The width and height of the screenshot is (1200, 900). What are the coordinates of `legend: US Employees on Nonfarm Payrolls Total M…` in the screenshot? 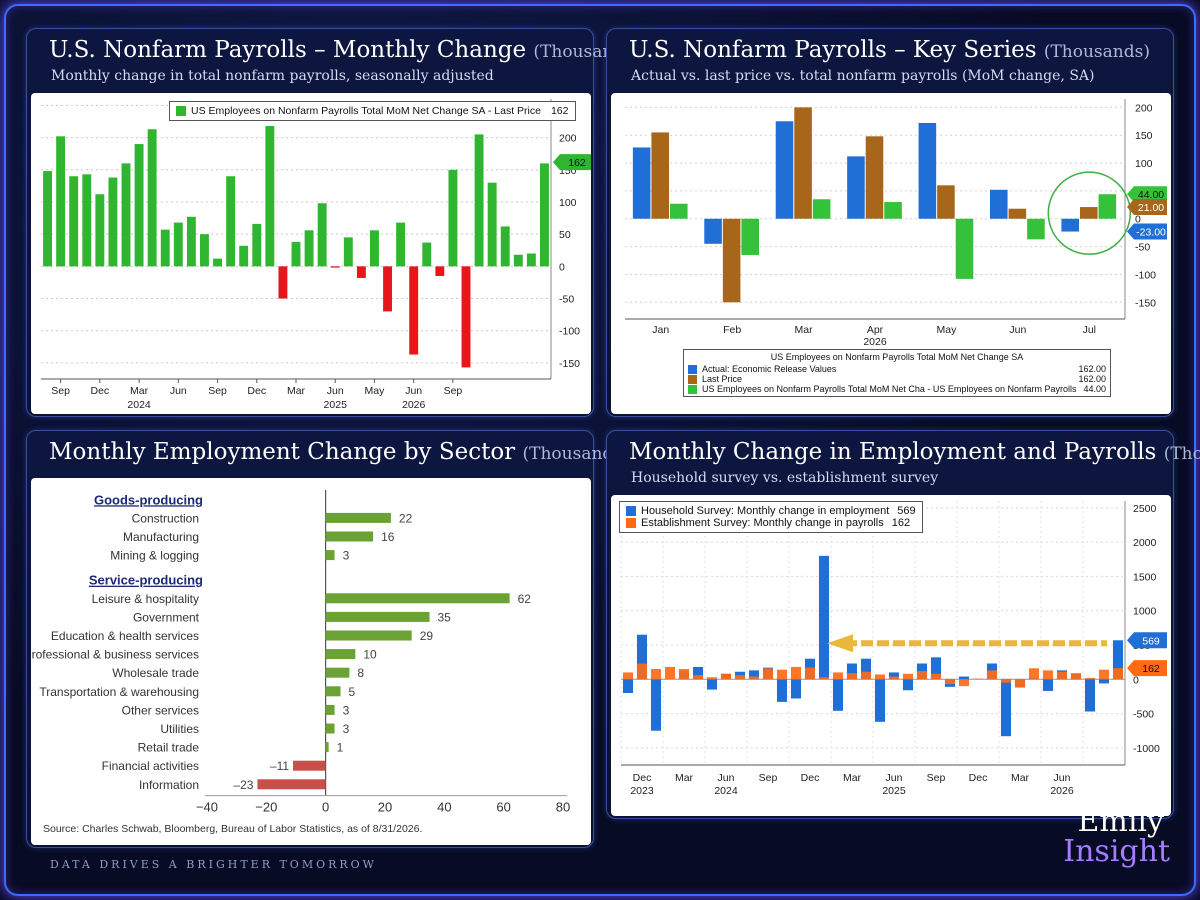 It's located at (372, 111).